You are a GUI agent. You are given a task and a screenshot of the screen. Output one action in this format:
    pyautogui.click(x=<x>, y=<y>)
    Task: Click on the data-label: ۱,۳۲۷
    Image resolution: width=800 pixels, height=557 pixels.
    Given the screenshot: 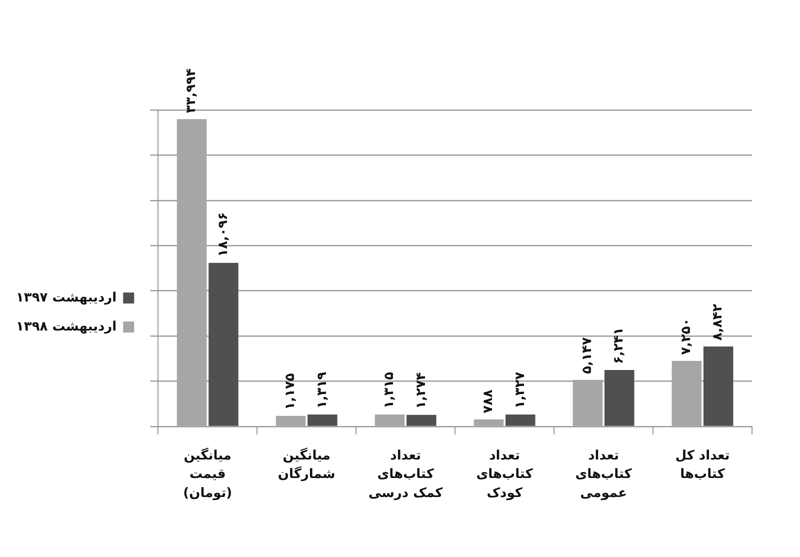 What is the action you would take?
    pyautogui.click(x=520, y=390)
    